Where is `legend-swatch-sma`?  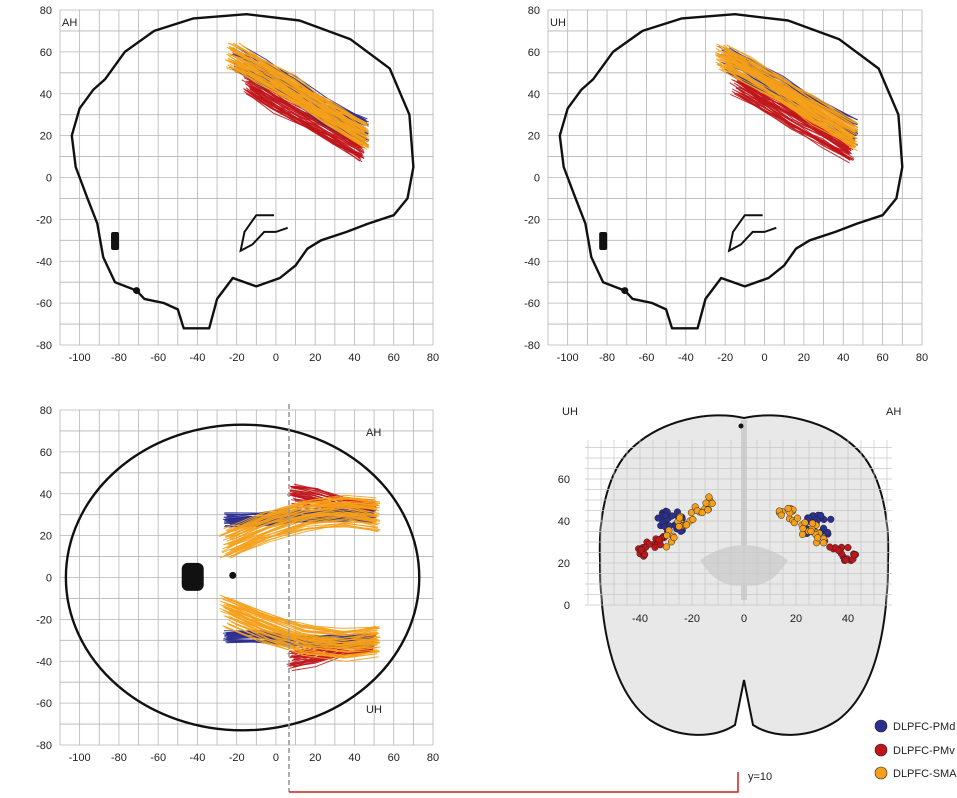 legend-swatch-sma is located at coordinates (881, 773).